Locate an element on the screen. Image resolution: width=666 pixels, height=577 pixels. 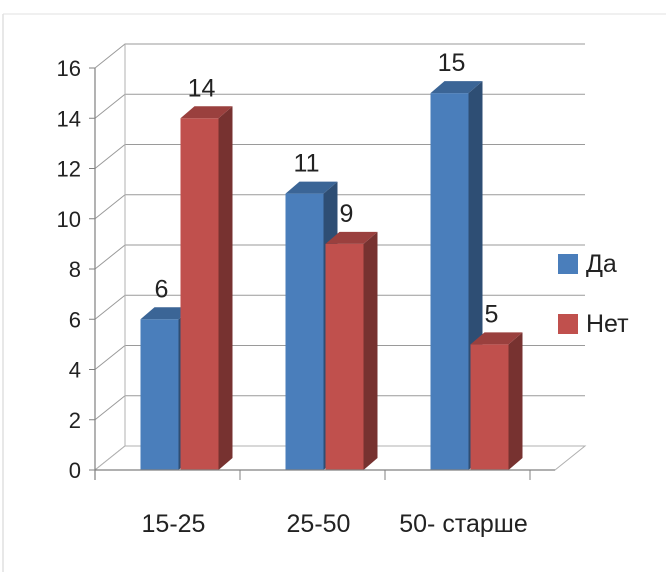
y-tick-label: 4 is located at coordinates (75, 370).